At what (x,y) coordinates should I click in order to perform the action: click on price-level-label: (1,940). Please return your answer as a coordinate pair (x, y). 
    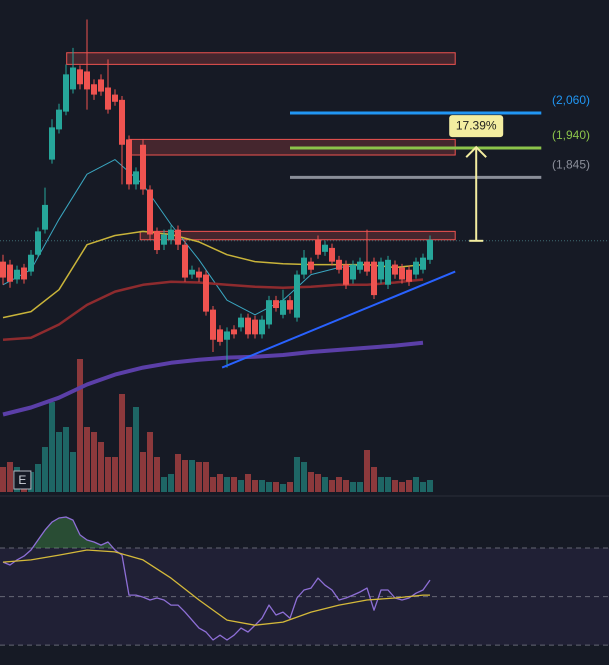
    Looking at the image, I should click on (571, 135).